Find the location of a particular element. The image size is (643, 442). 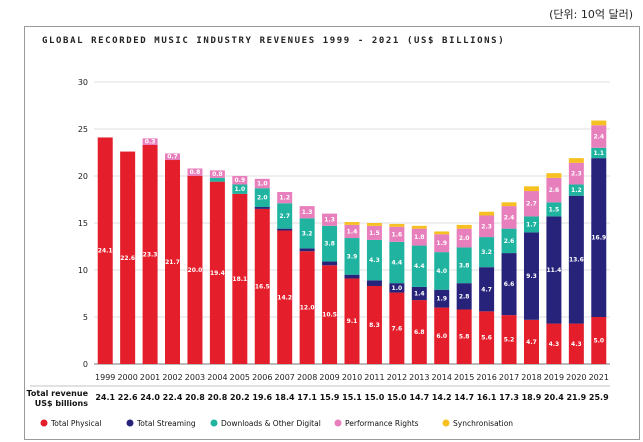

bar-value-label: 16.5 is located at coordinates (262, 286).